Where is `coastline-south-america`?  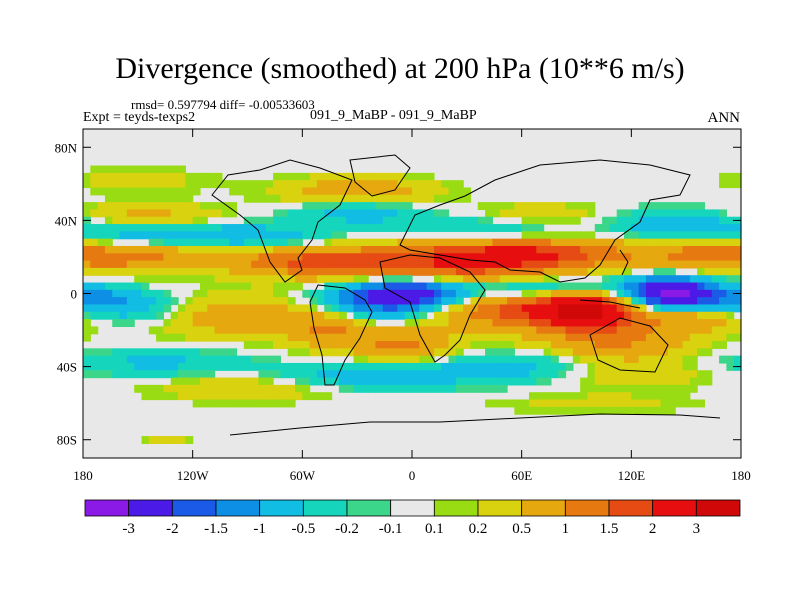
coastline-south-america is located at coordinates (341, 335).